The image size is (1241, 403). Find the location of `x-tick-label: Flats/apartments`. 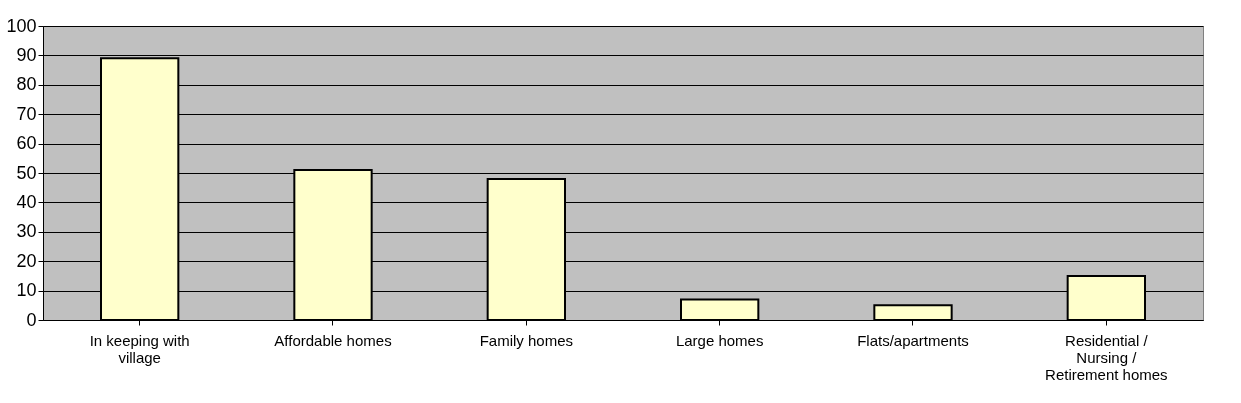

x-tick-label: Flats/apartments is located at coordinates (913, 340).